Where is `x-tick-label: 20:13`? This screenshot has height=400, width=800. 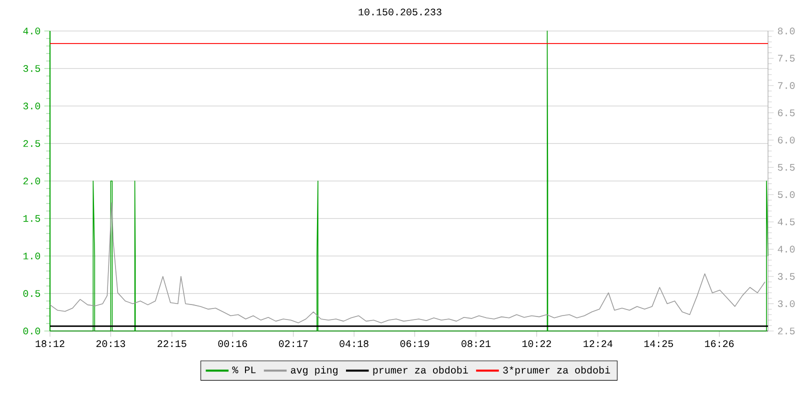 x-tick-label: 20:13 is located at coordinates (111, 344).